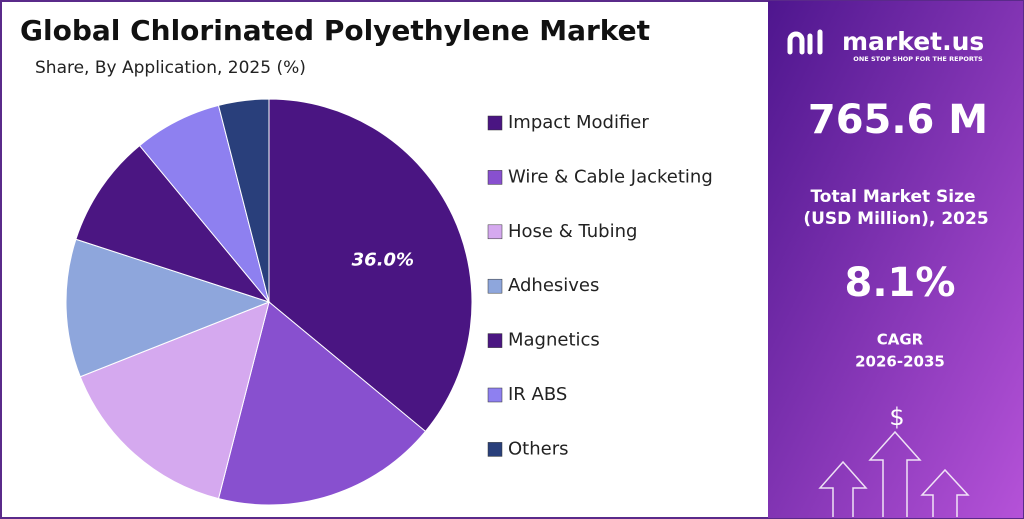  Describe the element at coordinates (610, 176) in the screenshot. I see `legend-label: Wire & Cable Jacketing` at that location.